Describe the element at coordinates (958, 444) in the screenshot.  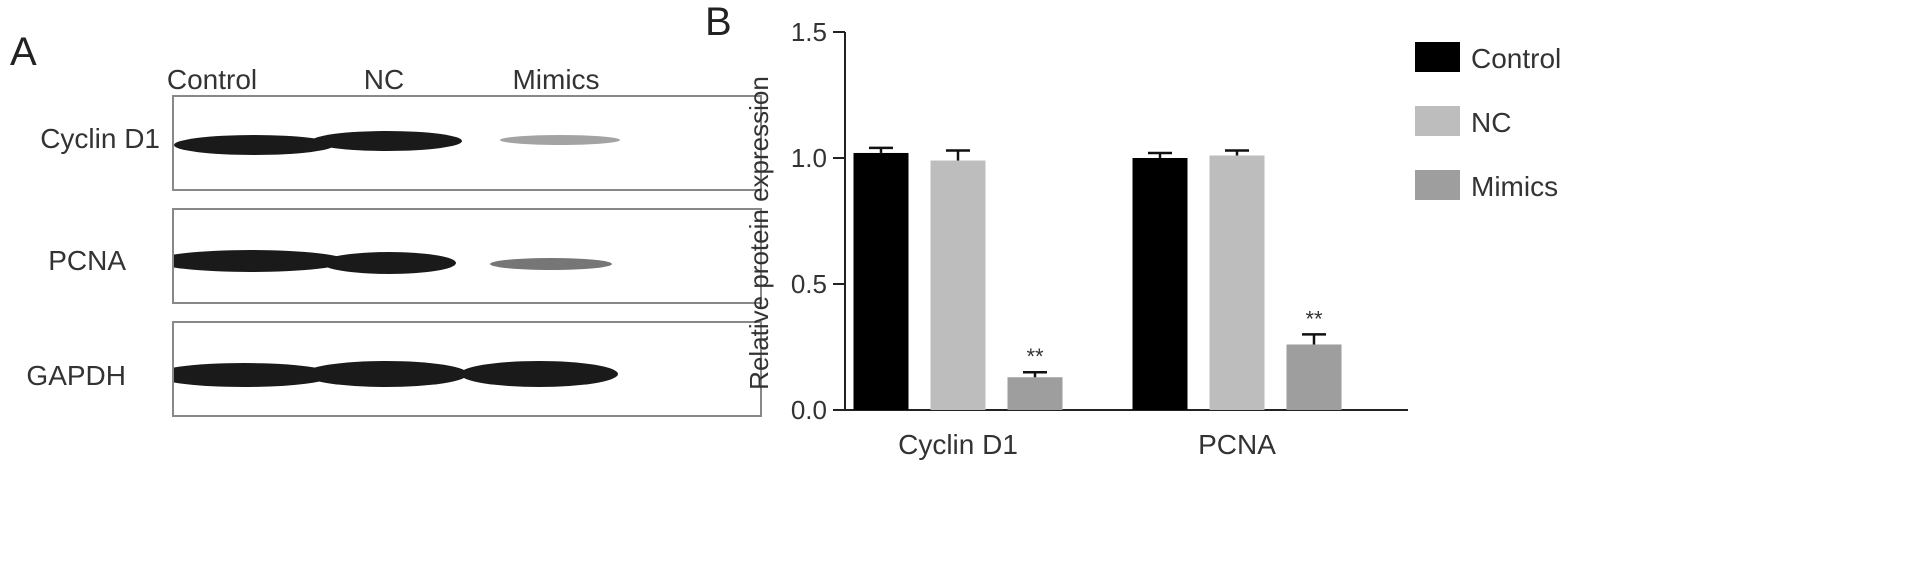
I see `x-tick-label: Cyclin D1` at that location.